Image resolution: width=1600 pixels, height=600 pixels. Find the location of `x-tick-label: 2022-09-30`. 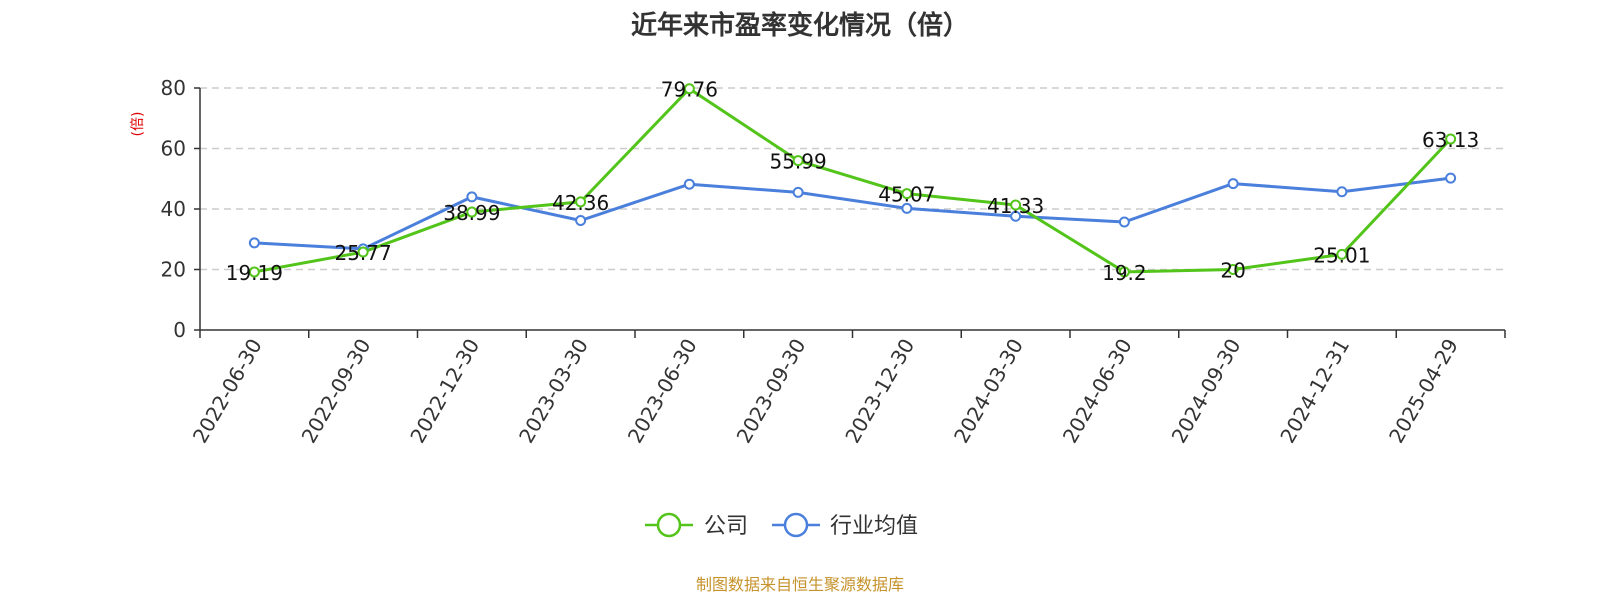

x-tick-label: 2022-09-30 is located at coordinates (336, 391).